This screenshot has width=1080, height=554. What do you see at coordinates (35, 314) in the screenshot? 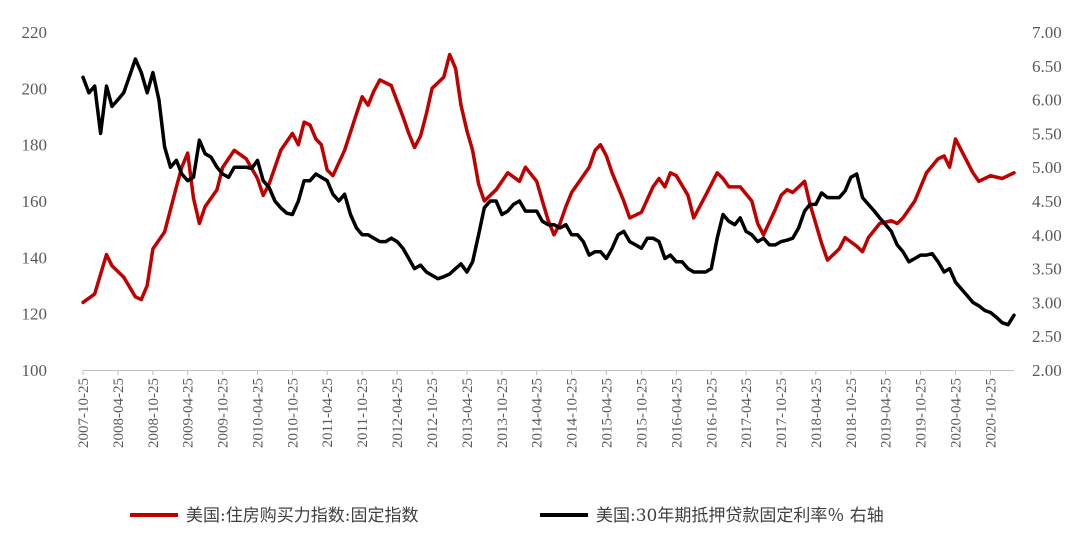
I see `y-left-tick-label: 120` at bounding box center [35, 314].